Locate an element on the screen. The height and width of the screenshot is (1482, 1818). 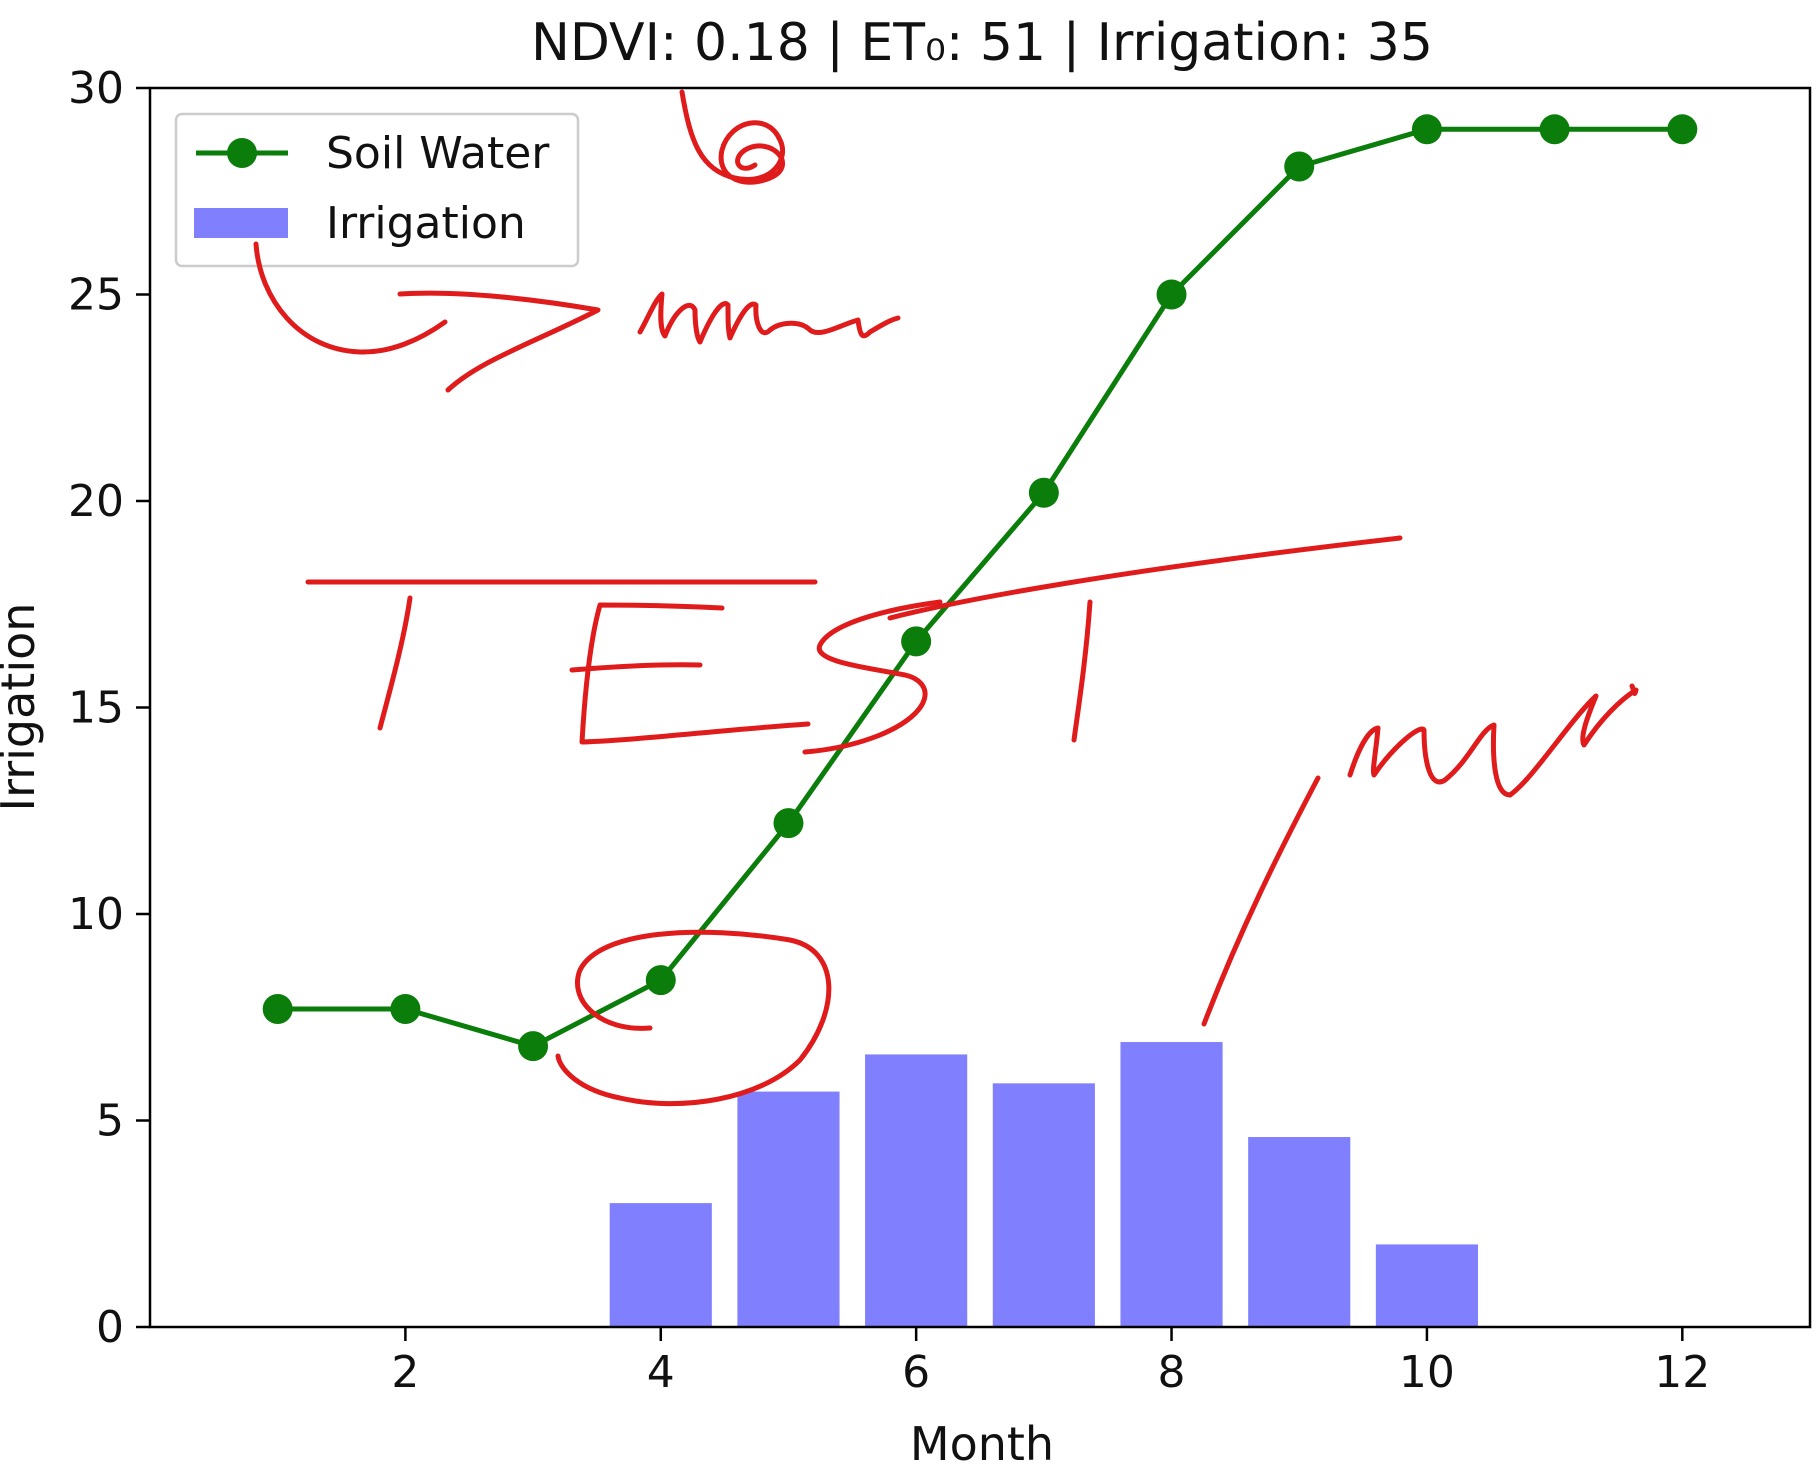
arrow-head-stroke is located at coordinates (499, 341).